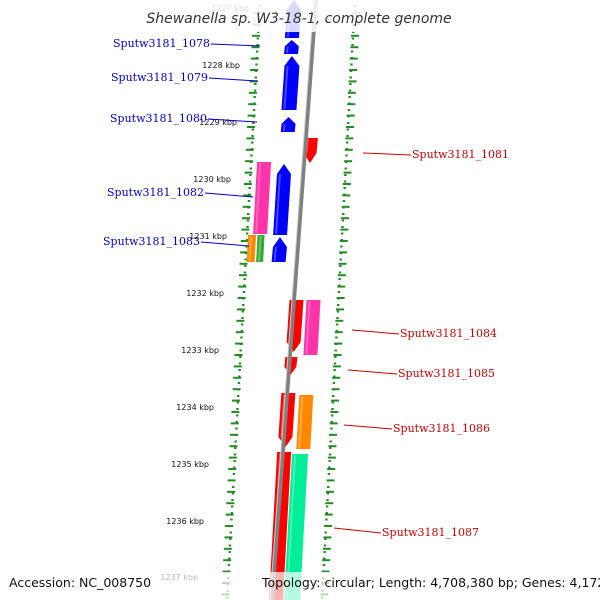 Image resolution: width=600 pixels, height=600 pixels. I want to click on scale-label: 1229 kbp, so click(218, 122).